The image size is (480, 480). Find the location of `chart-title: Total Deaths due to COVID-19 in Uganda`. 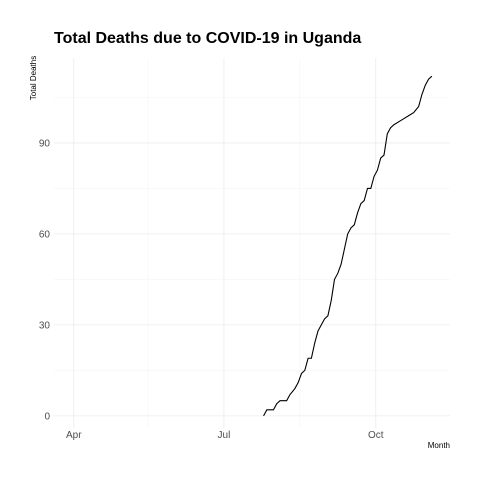

chart-title: Total Deaths due to COVID-19 in Uganda is located at coordinates (207, 38).